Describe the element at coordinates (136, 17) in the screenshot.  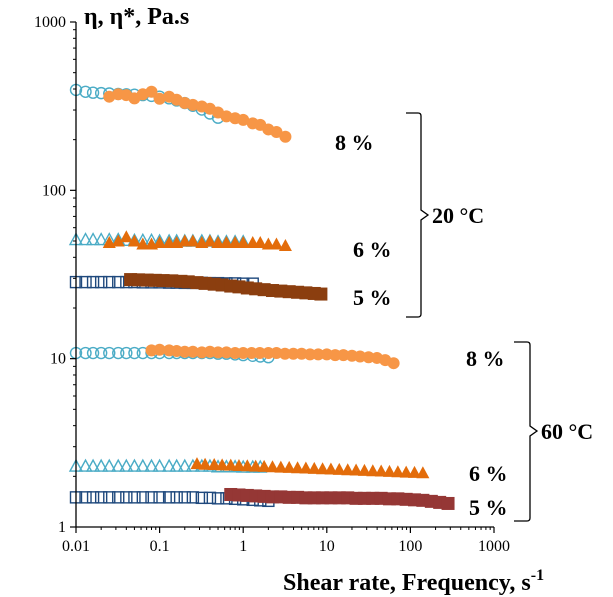
I see `y-axis-title: η, η*, Pa.s` at that location.